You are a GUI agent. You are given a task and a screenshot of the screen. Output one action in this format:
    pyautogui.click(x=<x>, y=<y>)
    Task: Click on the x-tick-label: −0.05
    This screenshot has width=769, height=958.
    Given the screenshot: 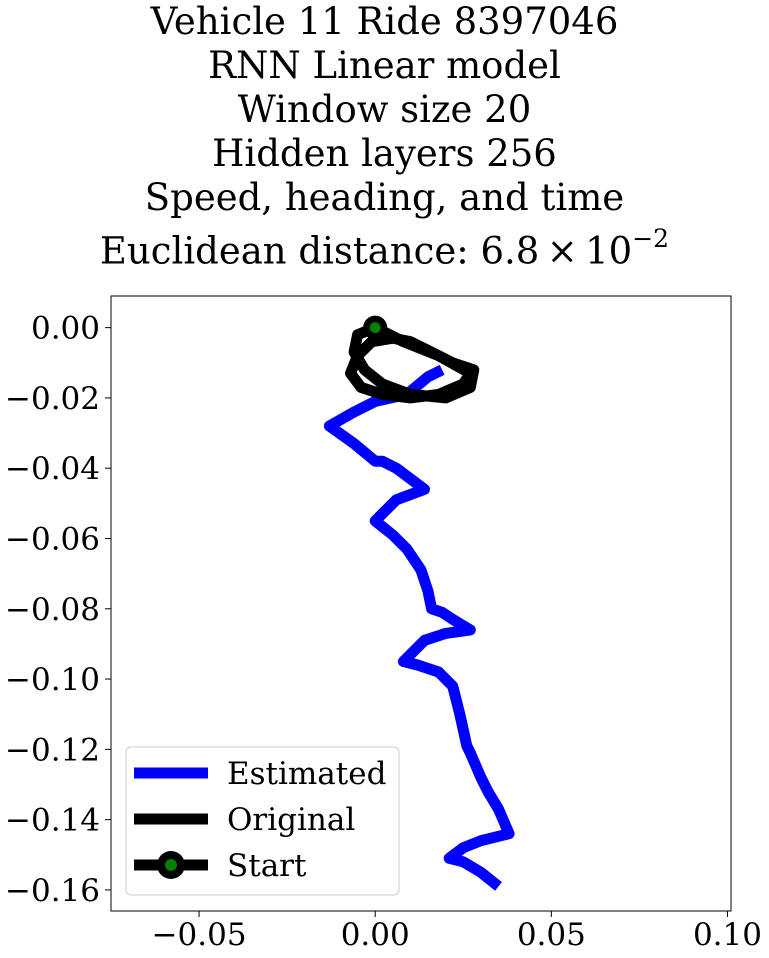 What is the action you would take?
    pyautogui.click(x=199, y=935)
    